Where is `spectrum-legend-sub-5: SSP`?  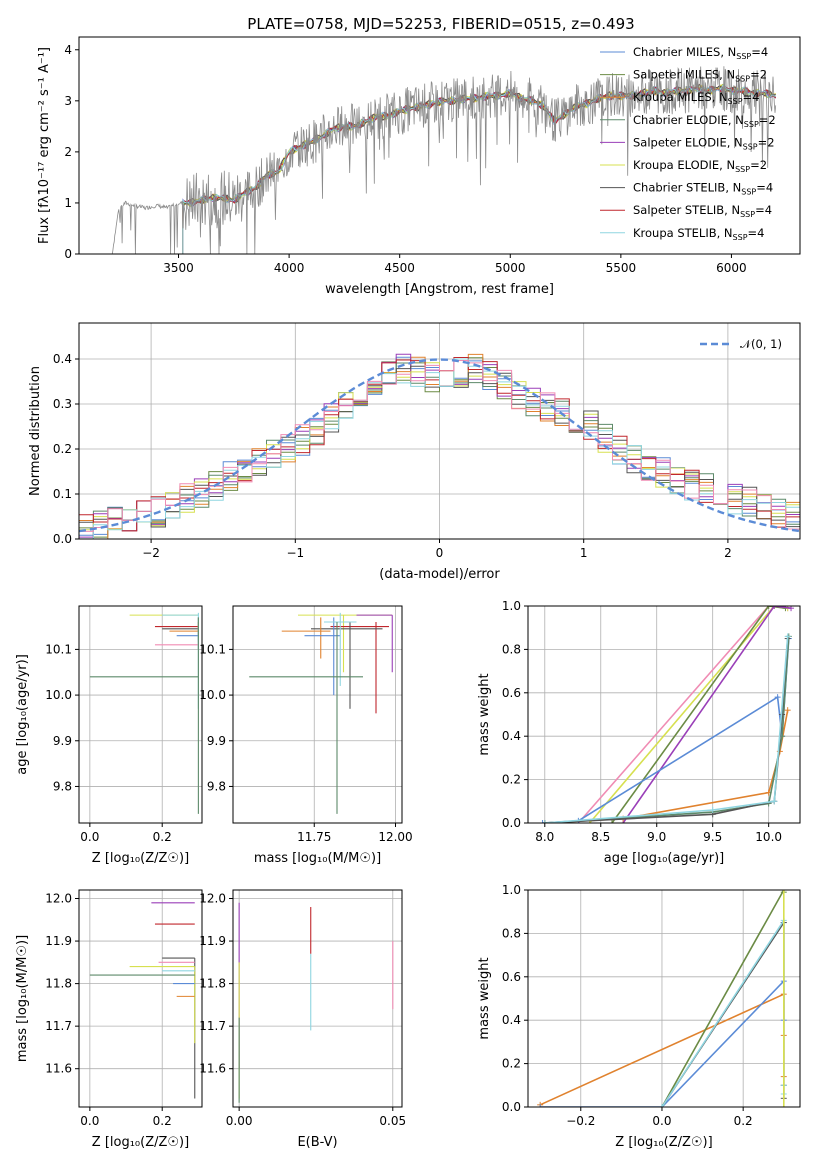 spectrum-legend-sub-5: SSP is located at coordinates (742, 169).